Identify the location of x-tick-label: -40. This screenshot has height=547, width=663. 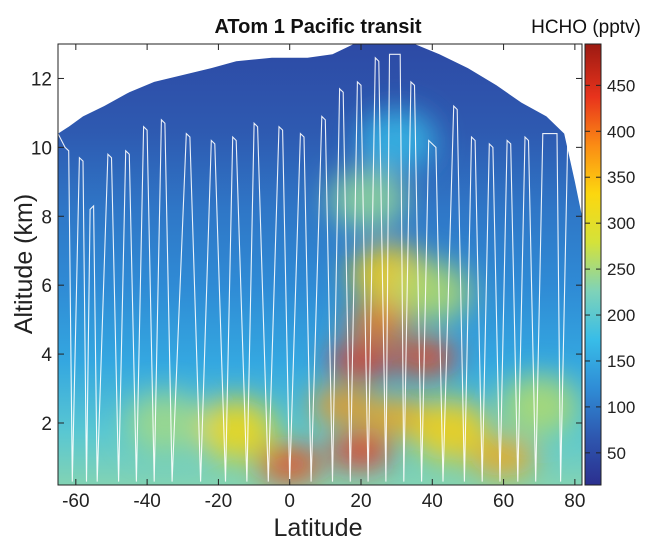
(146, 501).